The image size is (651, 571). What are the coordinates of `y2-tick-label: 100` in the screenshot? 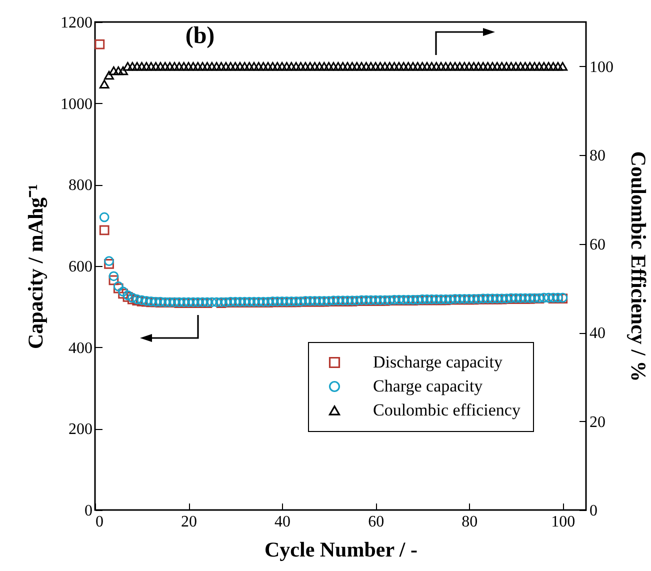 It's located at (602, 67).